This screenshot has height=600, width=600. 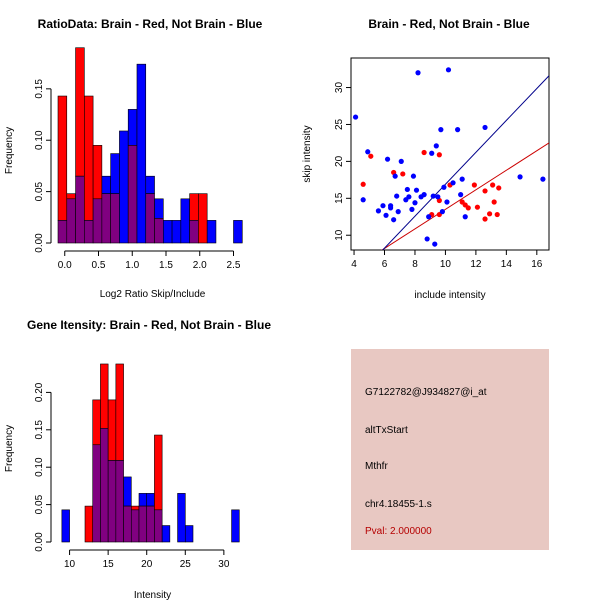 What do you see at coordinates (9, 448) in the screenshot?
I see `chart2-ylabel: Frequency` at bounding box center [9, 448].